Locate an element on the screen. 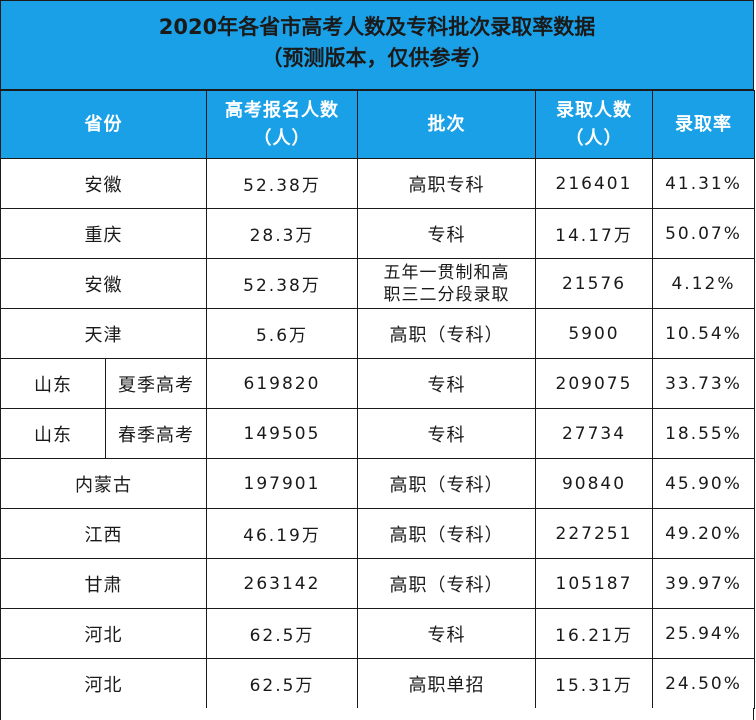 This screenshot has width=756, height=720. header-admitted-label: 录取人数（人） is located at coordinates (594, 124).